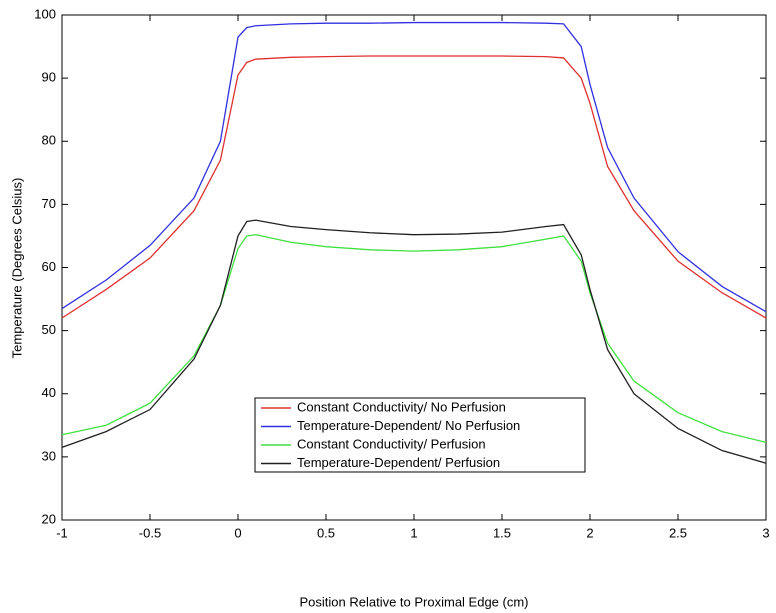 The height and width of the screenshot is (613, 776). I want to click on y-axis-label: Temperature (Degrees Celsius), so click(16, 268).